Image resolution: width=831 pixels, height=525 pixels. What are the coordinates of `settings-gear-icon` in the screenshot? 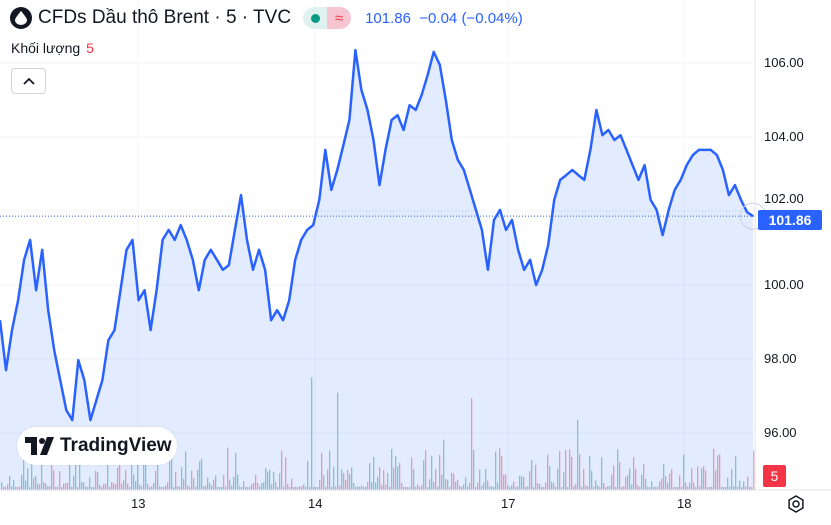 It's located at (796, 504).